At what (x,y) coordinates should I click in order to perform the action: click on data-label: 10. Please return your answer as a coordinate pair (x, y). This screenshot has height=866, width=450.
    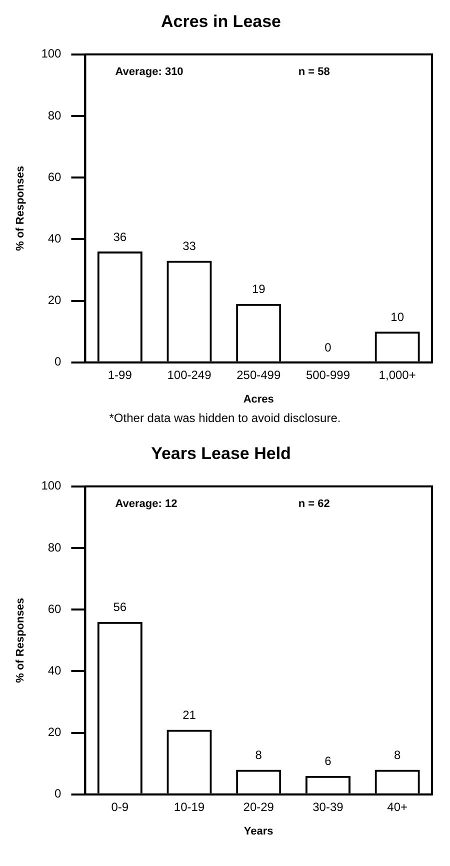
    Looking at the image, I should click on (397, 317).